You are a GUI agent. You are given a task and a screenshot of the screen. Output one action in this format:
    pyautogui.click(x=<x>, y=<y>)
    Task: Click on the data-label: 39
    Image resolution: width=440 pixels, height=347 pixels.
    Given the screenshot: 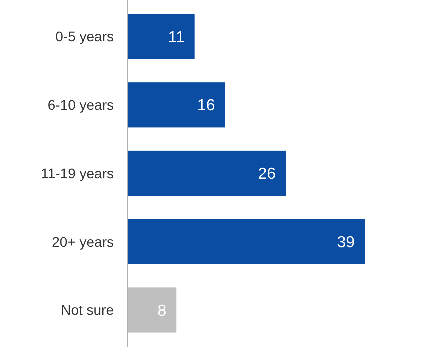 What is the action you would take?
    pyautogui.click(x=346, y=243)
    